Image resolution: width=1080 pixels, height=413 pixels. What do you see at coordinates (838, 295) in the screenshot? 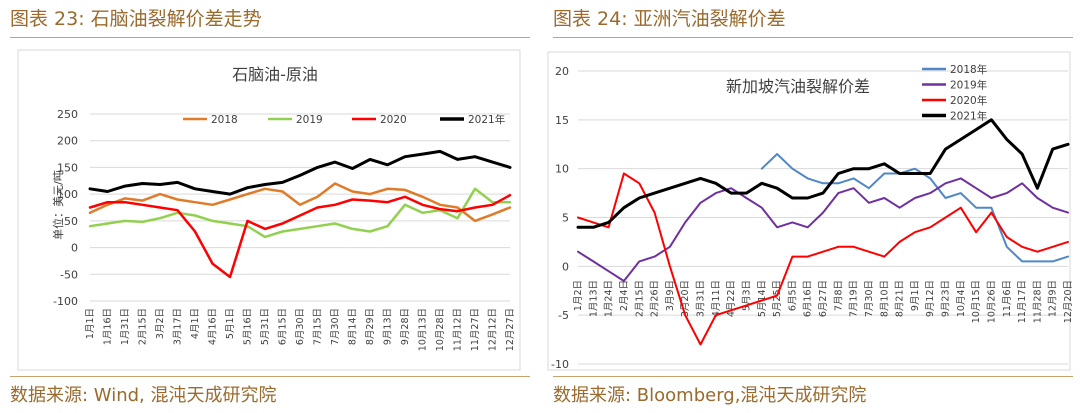
I see `right-x-tick-label: 7月8日` at bounding box center [838, 295].